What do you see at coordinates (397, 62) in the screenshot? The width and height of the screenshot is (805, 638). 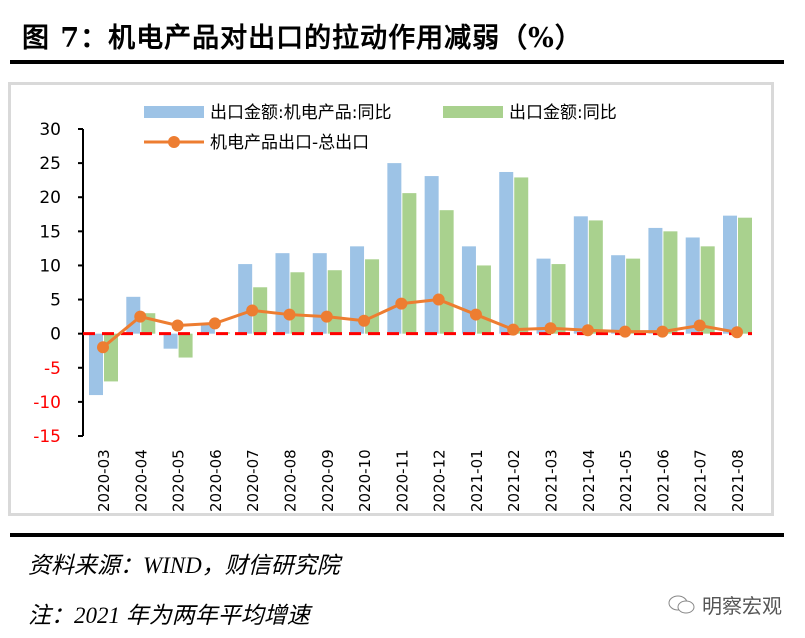 I see `top-rule` at bounding box center [397, 62].